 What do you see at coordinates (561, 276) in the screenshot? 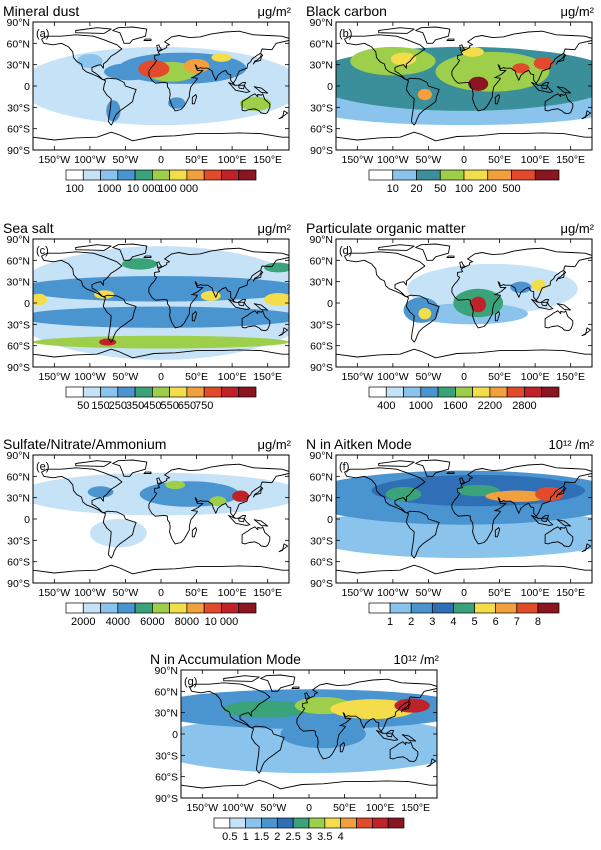
I see `coastline-japan` at bounding box center [561, 276].